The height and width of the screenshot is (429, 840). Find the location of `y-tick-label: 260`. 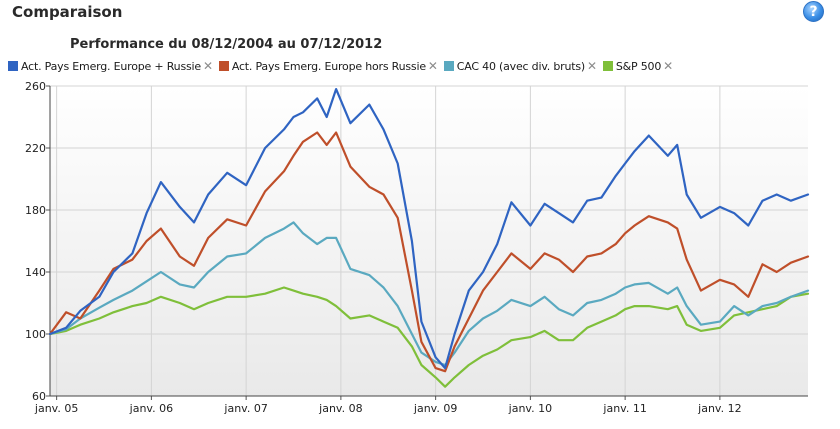

y-tick-label: 260 is located at coordinates (35, 86).